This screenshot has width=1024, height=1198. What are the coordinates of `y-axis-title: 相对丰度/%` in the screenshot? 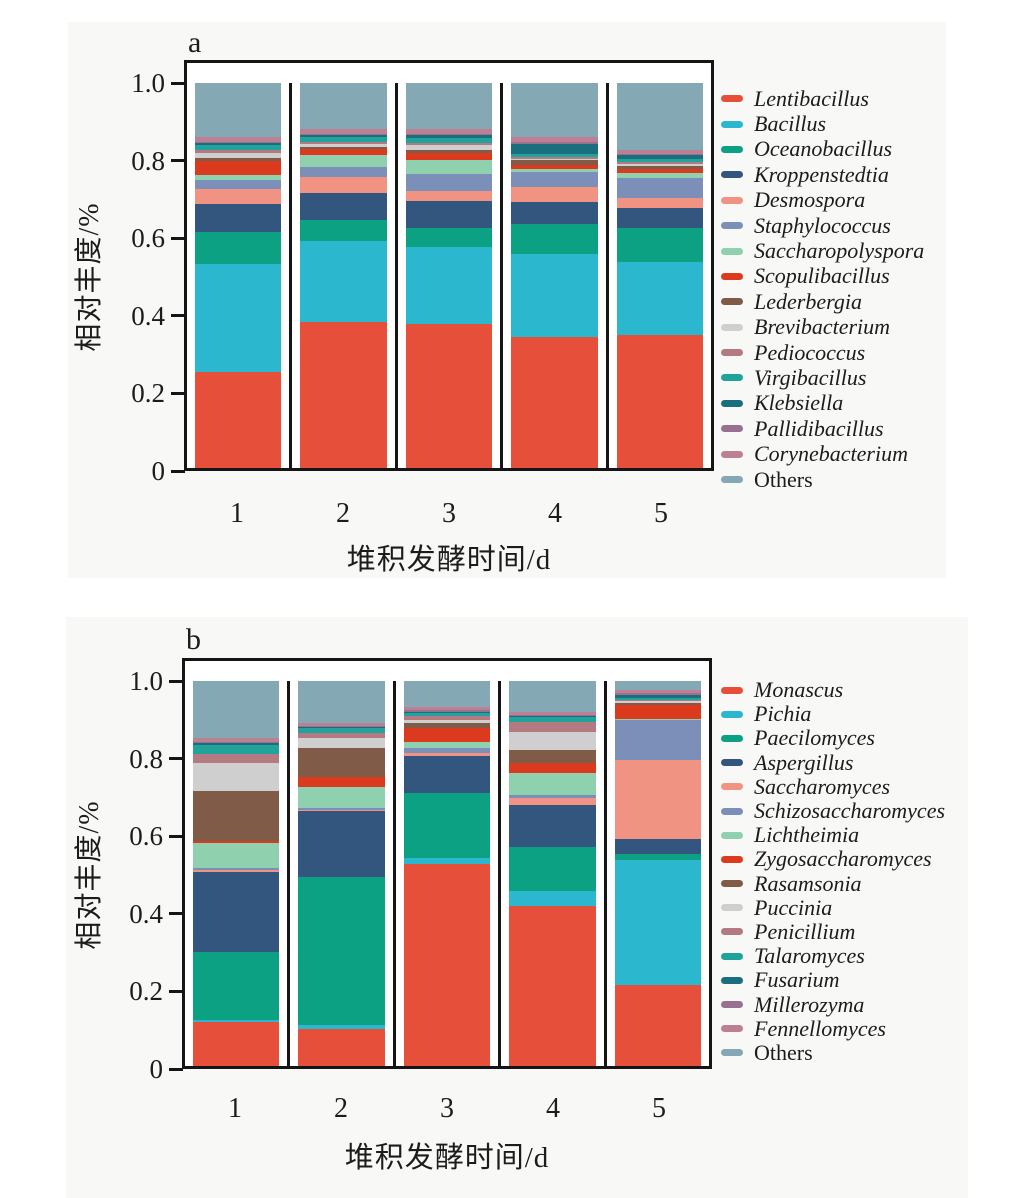 It's located at (89, 277).